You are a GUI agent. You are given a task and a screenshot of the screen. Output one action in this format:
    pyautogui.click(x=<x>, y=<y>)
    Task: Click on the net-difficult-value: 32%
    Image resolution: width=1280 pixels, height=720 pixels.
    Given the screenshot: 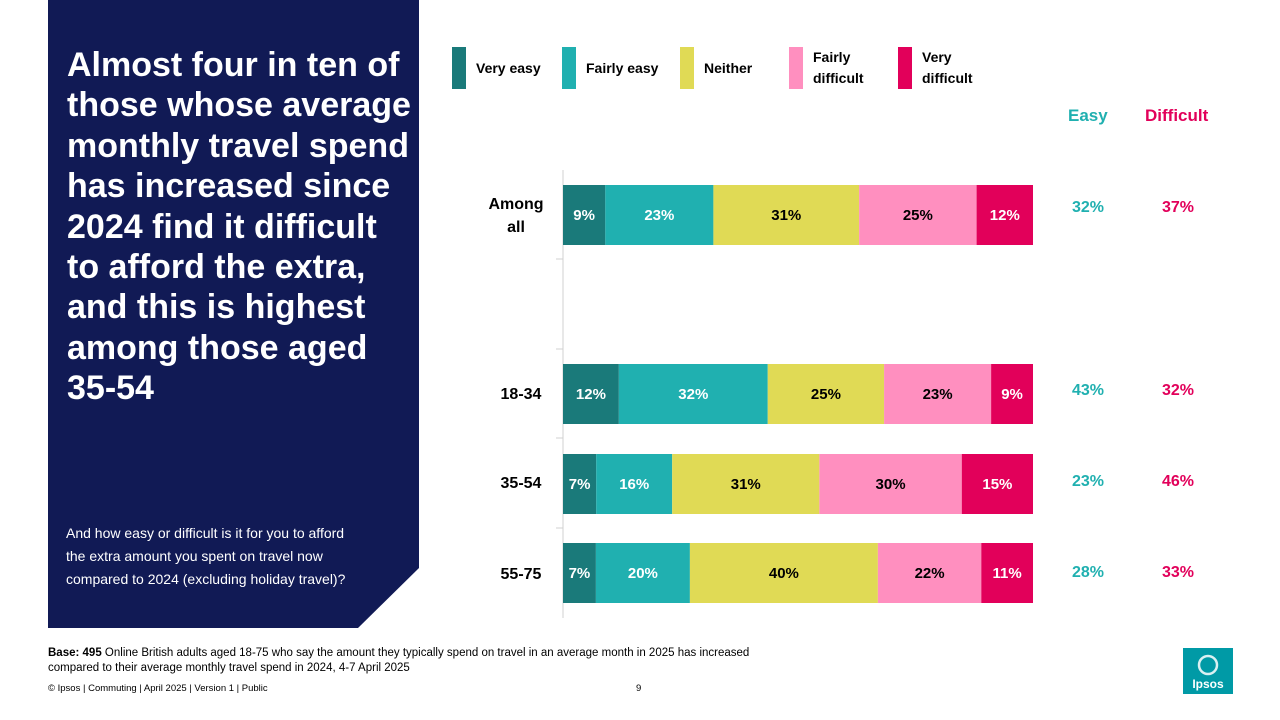 What is the action you would take?
    pyautogui.click(x=1178, y=390)
    